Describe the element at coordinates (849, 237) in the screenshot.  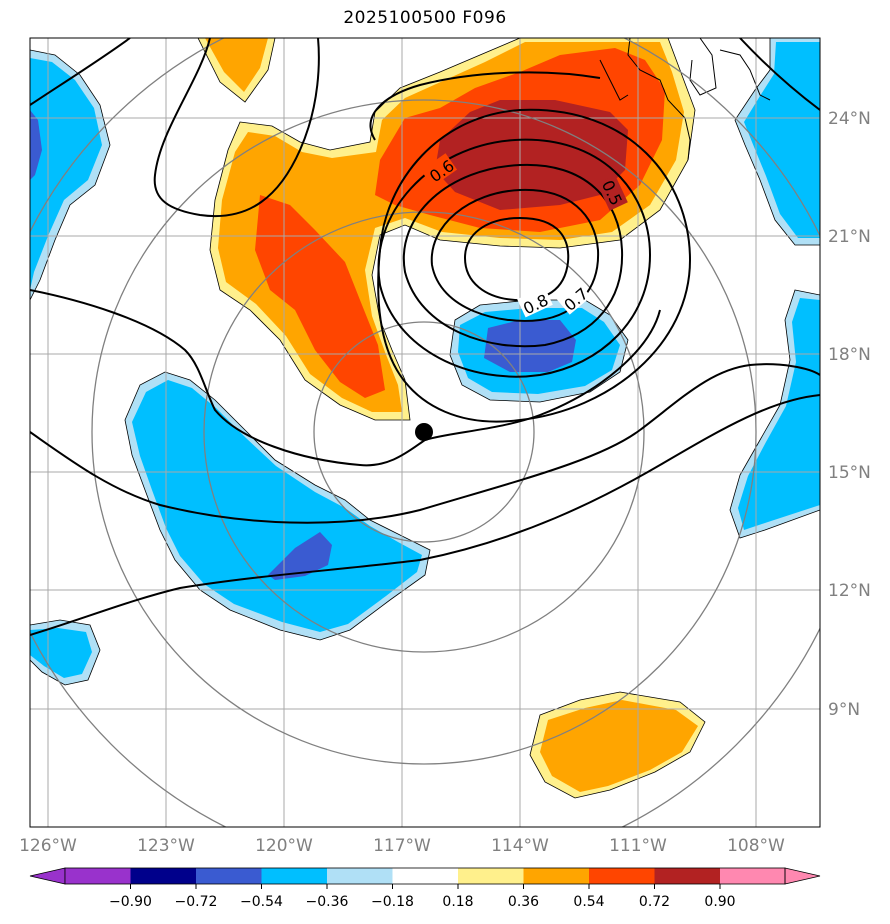
I see `lat-label: 21°N` at that location.